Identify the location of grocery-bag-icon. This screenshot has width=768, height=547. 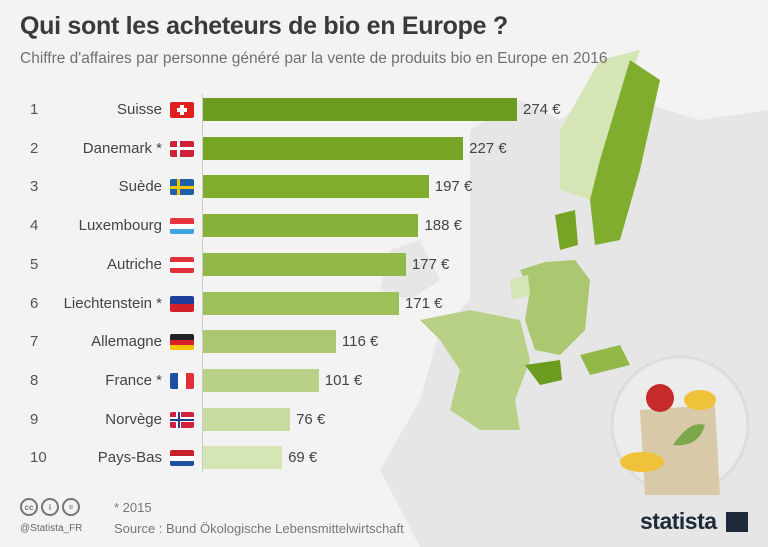
(680, 450).